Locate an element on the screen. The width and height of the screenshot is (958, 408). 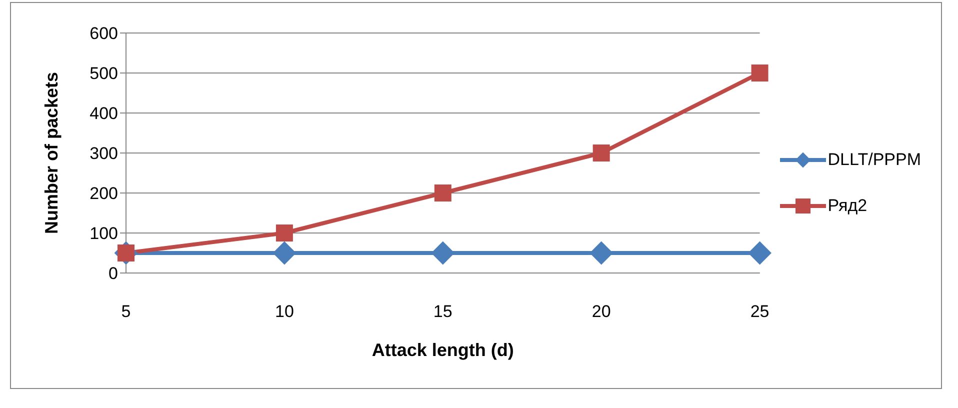
x-tick-label: 5 is located at coordinates (126, 312).